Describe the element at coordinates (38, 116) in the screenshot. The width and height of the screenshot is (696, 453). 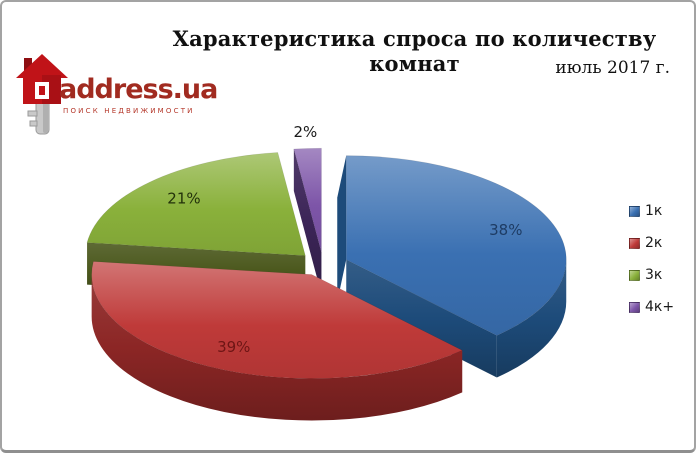
I see `key-icon` at that location.